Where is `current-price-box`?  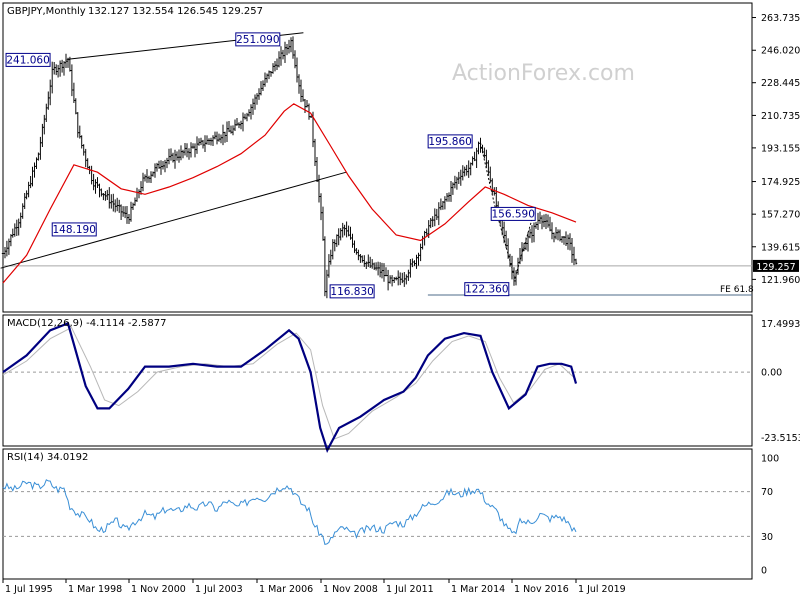 current-price-box is located at coordinates (776, 265).